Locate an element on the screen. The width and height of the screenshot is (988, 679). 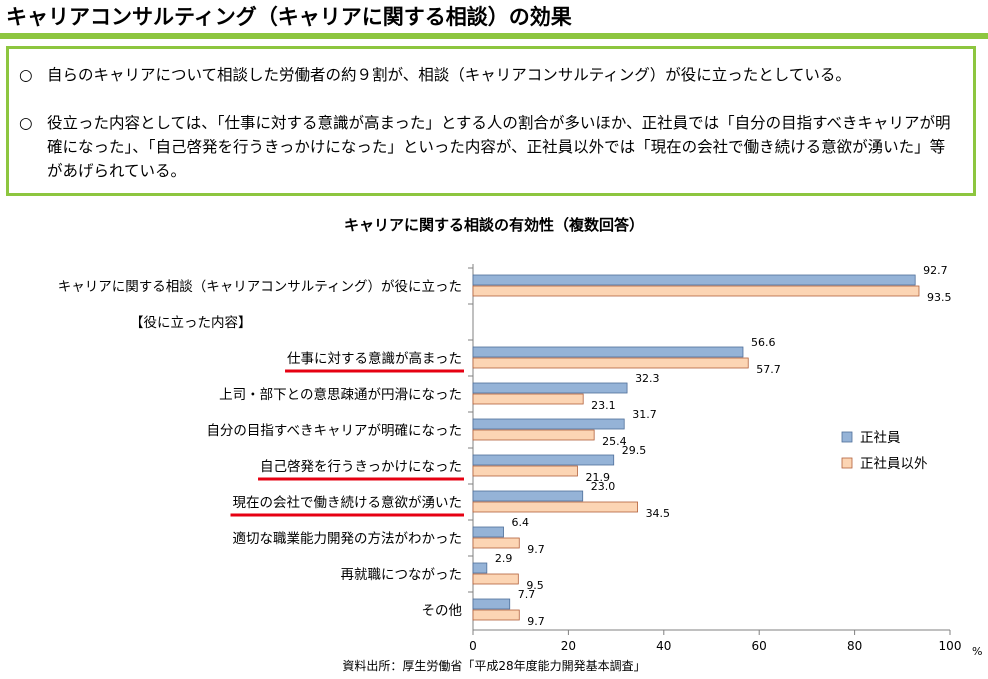
data-label-nonregular: 9.5 is located at coordinates (535, 585).